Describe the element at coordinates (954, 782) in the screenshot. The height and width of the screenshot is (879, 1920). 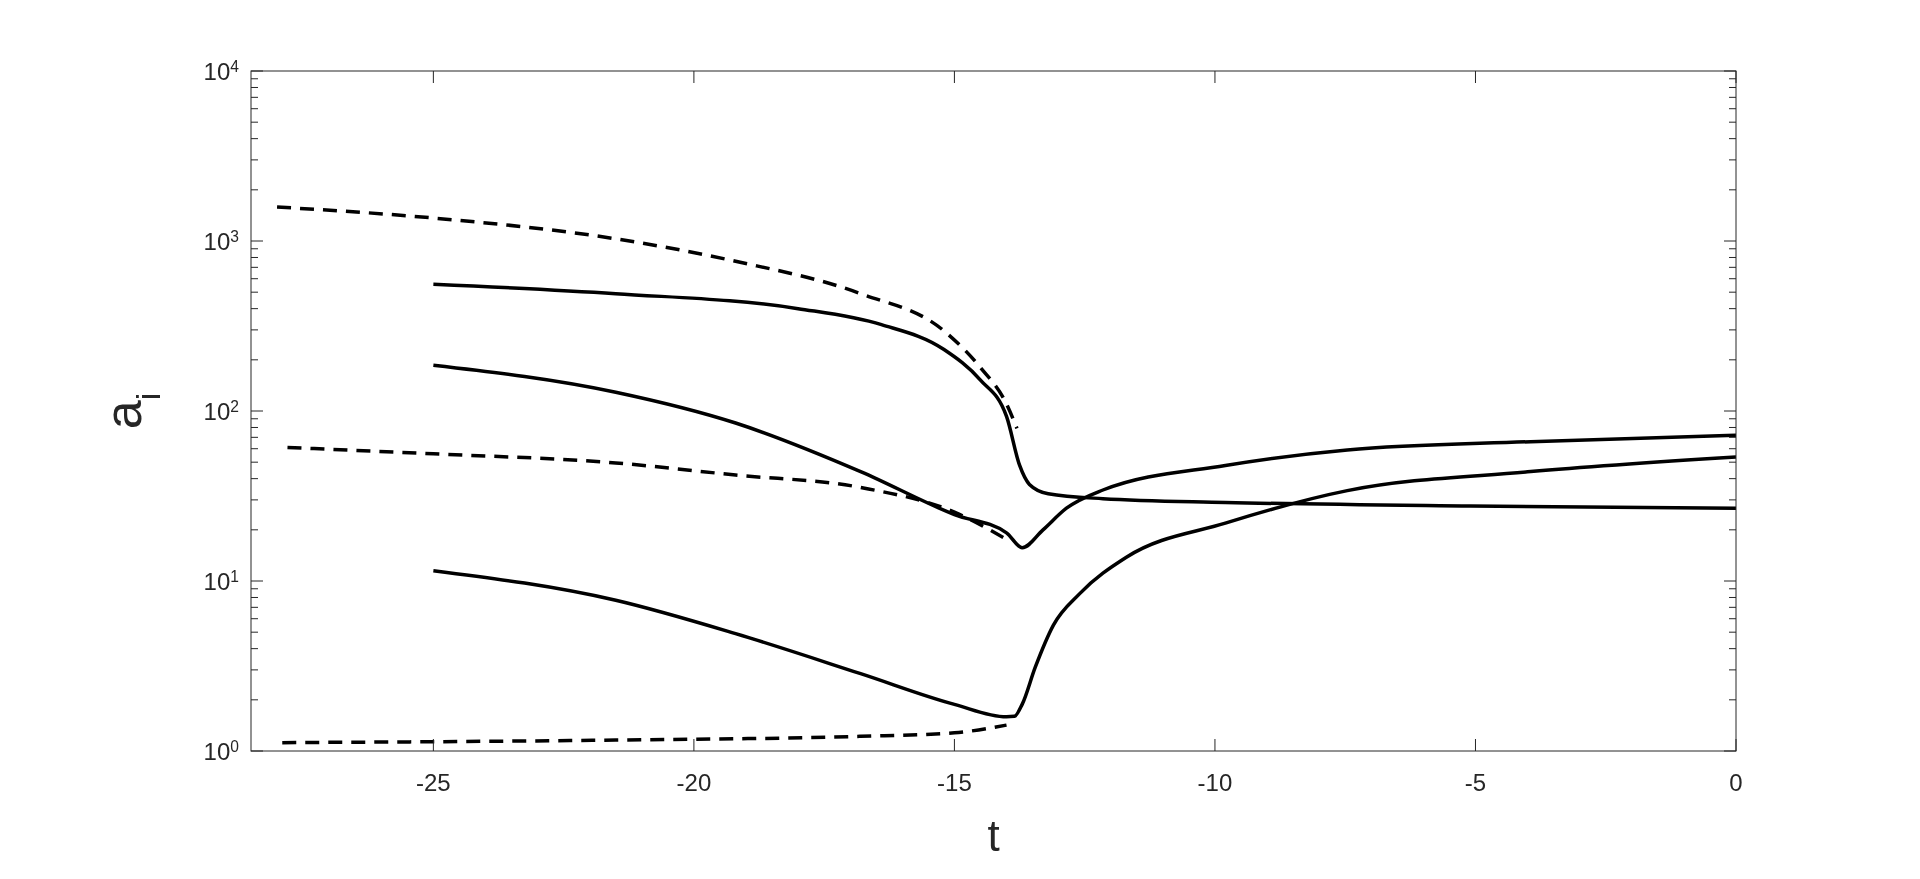
I see `x-tick-label: -15` at that location.